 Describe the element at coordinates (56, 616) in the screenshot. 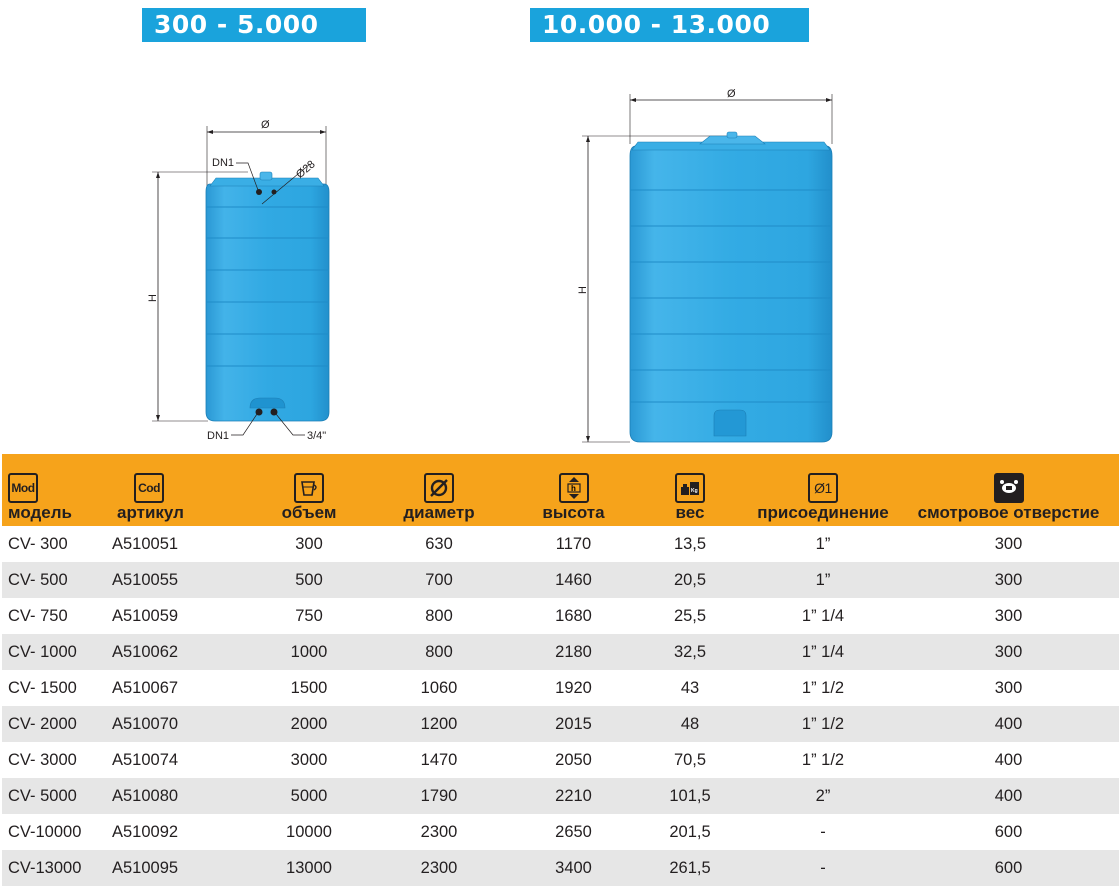

I see `cell-model: CV- 750` at that location.